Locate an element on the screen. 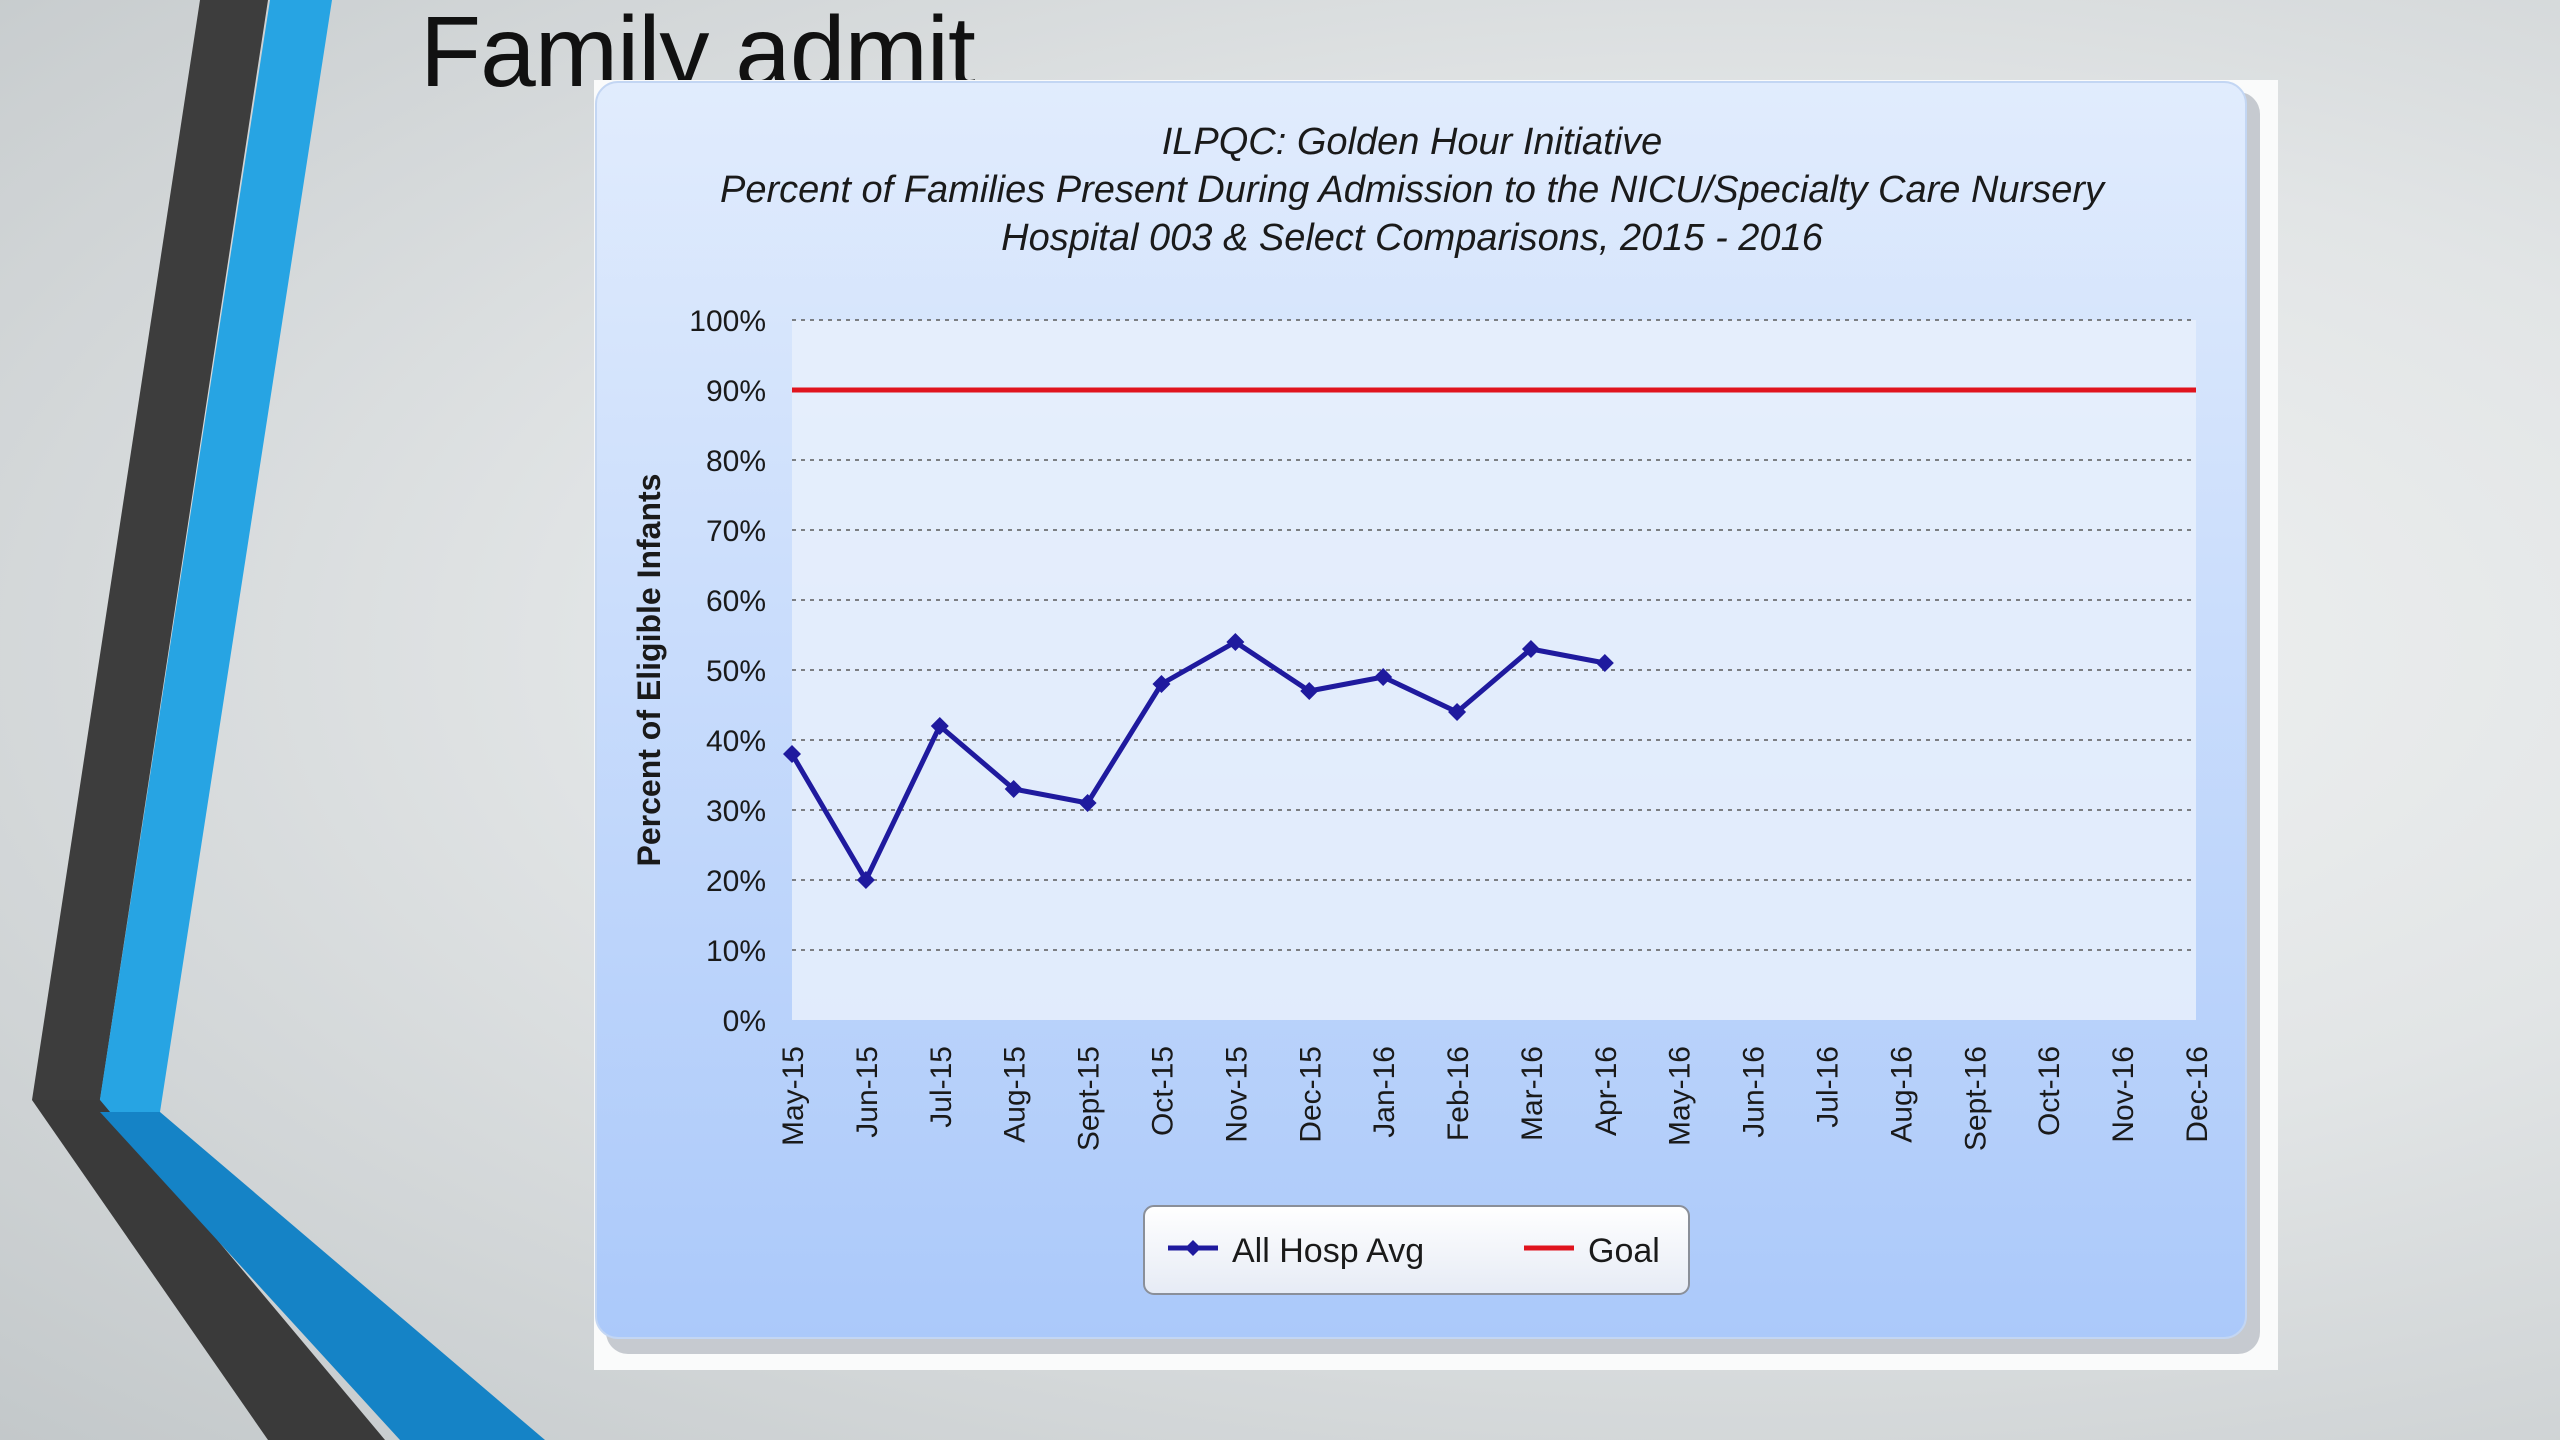 Image resolution: width=2560 pixels, height=1440 pixels. gray-diagonal is located at coordinates (208, 1270).